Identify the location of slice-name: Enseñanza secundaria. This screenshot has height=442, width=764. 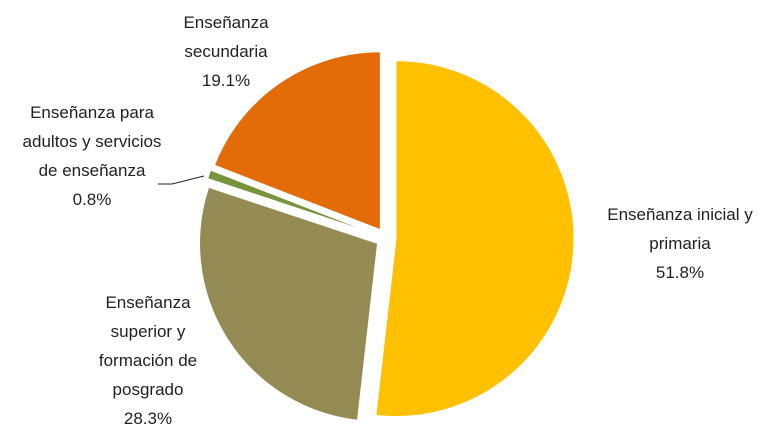
(226, 37).